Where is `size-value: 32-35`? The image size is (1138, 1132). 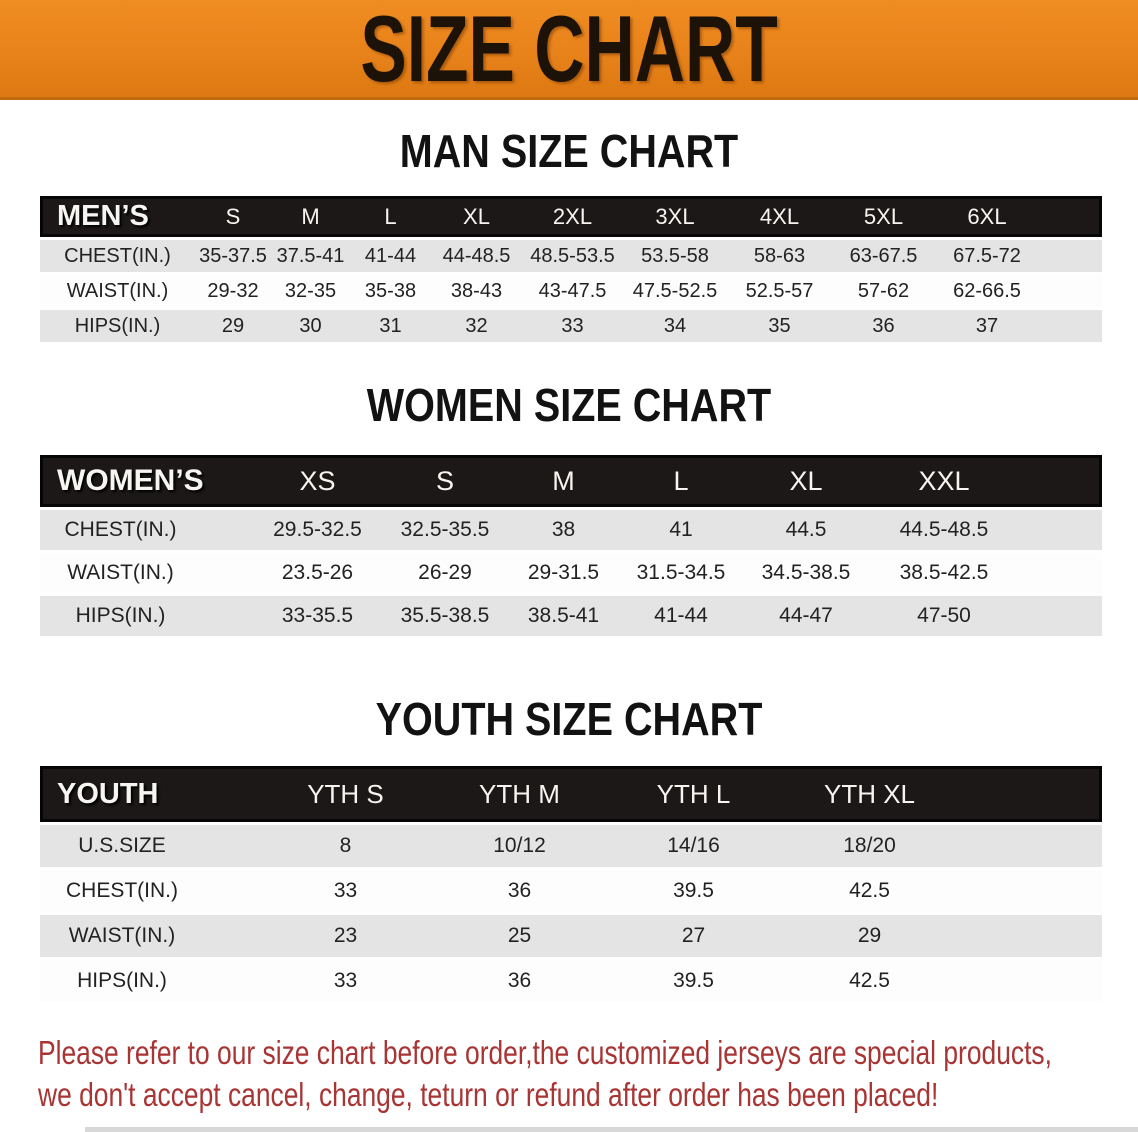
size-value: 32-35 is located at coordinates (310, 291).